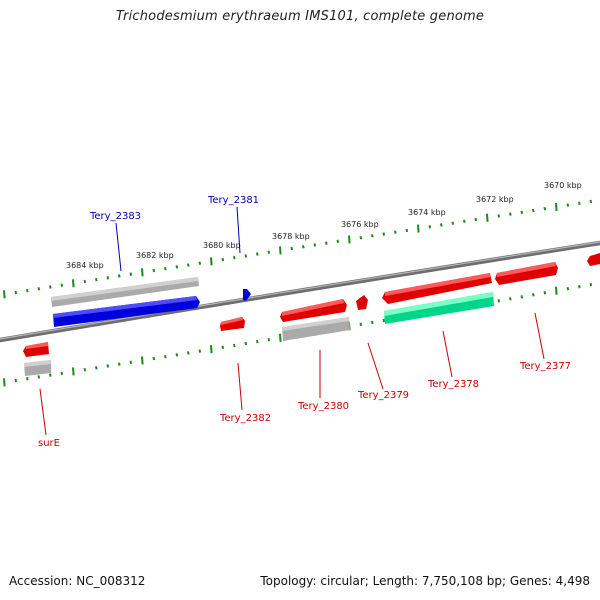 The image size is (600, 600). Describe the element at coordinates (495, 199) in the screenshot. I see `scale-label: 3672 kbp` at that location.